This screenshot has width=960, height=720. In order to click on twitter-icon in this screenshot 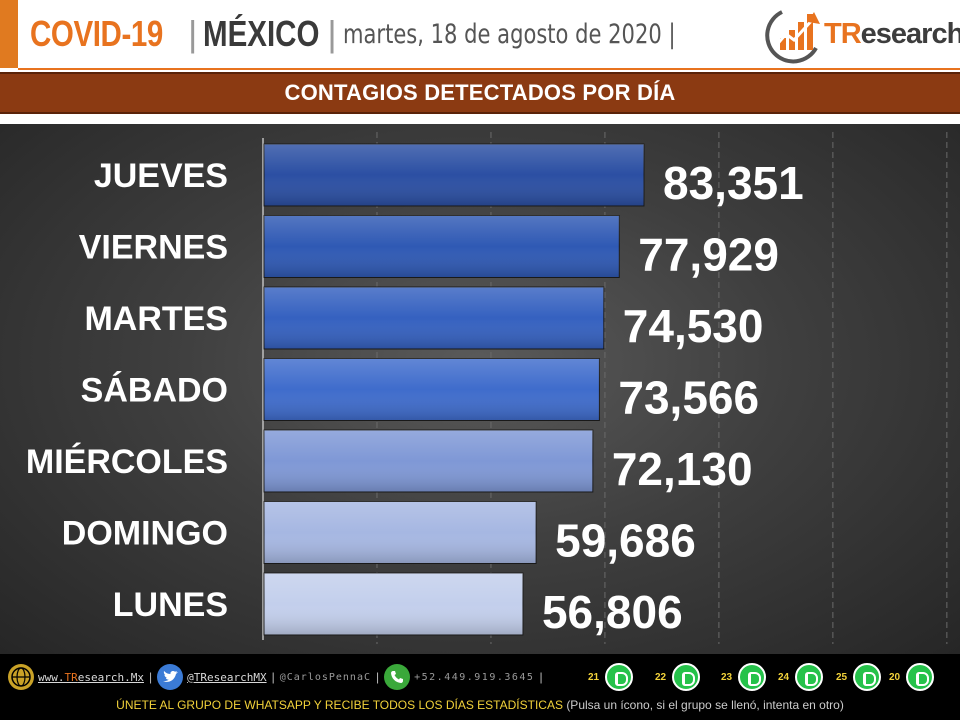, I will do `click(170, 677)`.